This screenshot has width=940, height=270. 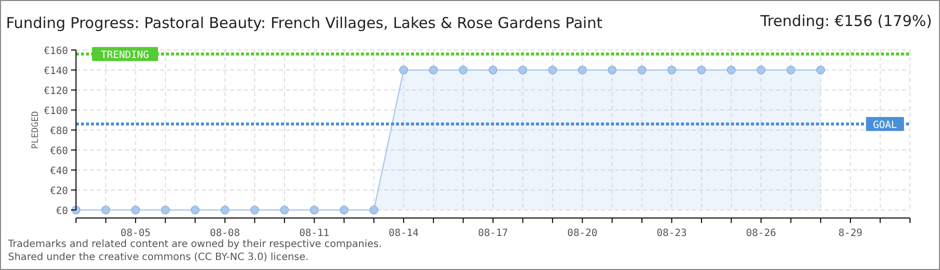 What do you see at coordinates (493, 233) in the screenshot?
I see `x-tick-label: 08-17` at bounding box center [493, 233].